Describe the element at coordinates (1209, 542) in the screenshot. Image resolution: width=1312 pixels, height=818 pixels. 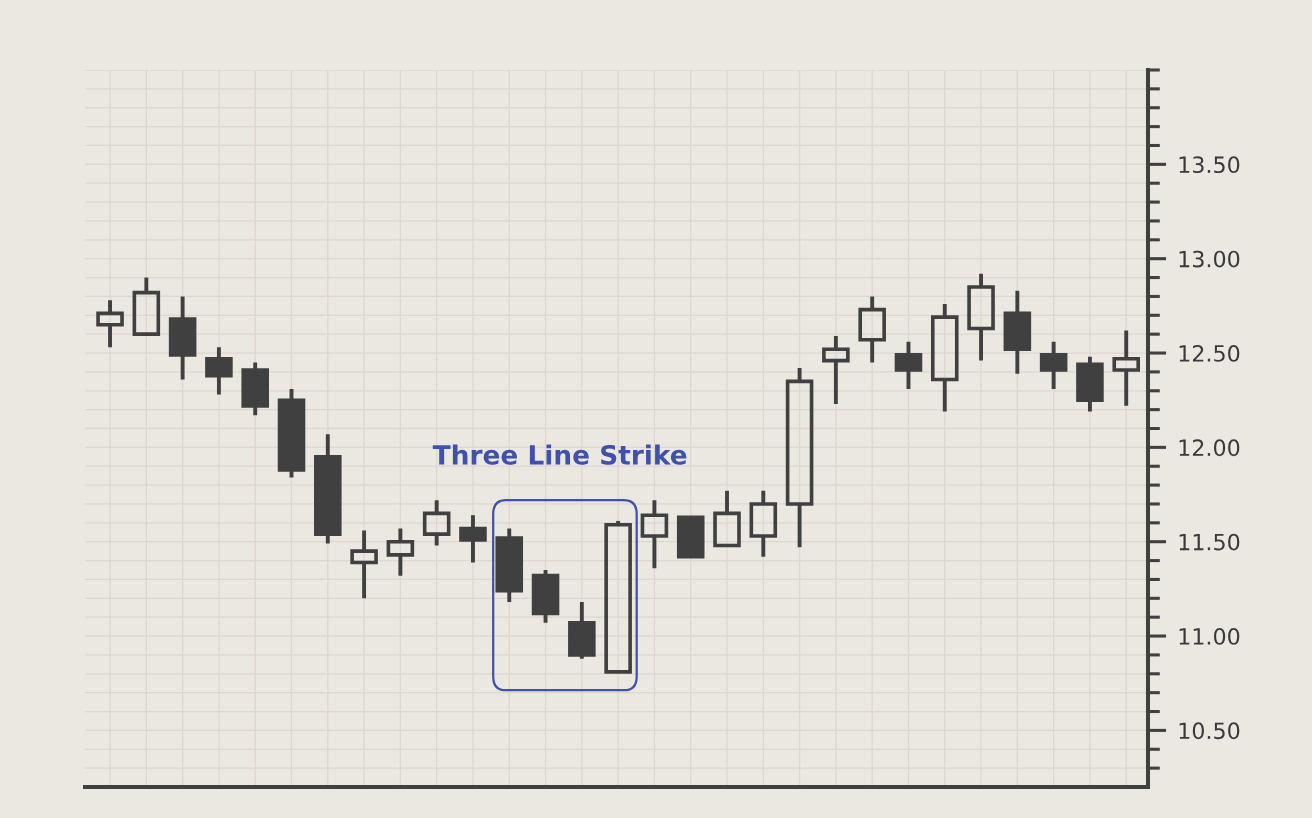
I see `y-tick-label: 11.50` at that location.